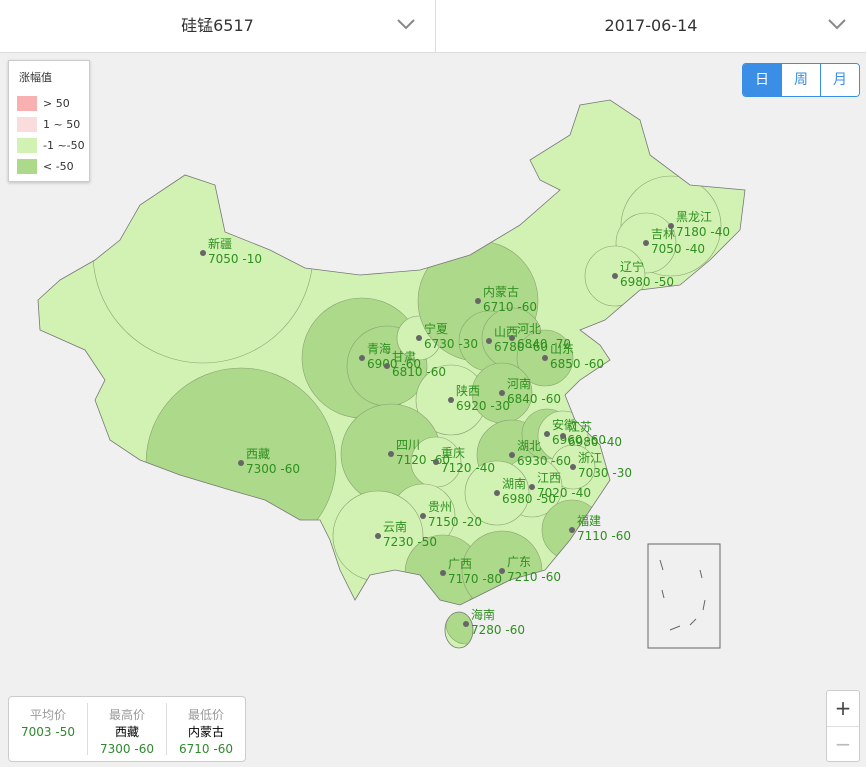 This screenshot has height=767, width=866. I want to click on province-value: 6960 -60, so click(579, 440).